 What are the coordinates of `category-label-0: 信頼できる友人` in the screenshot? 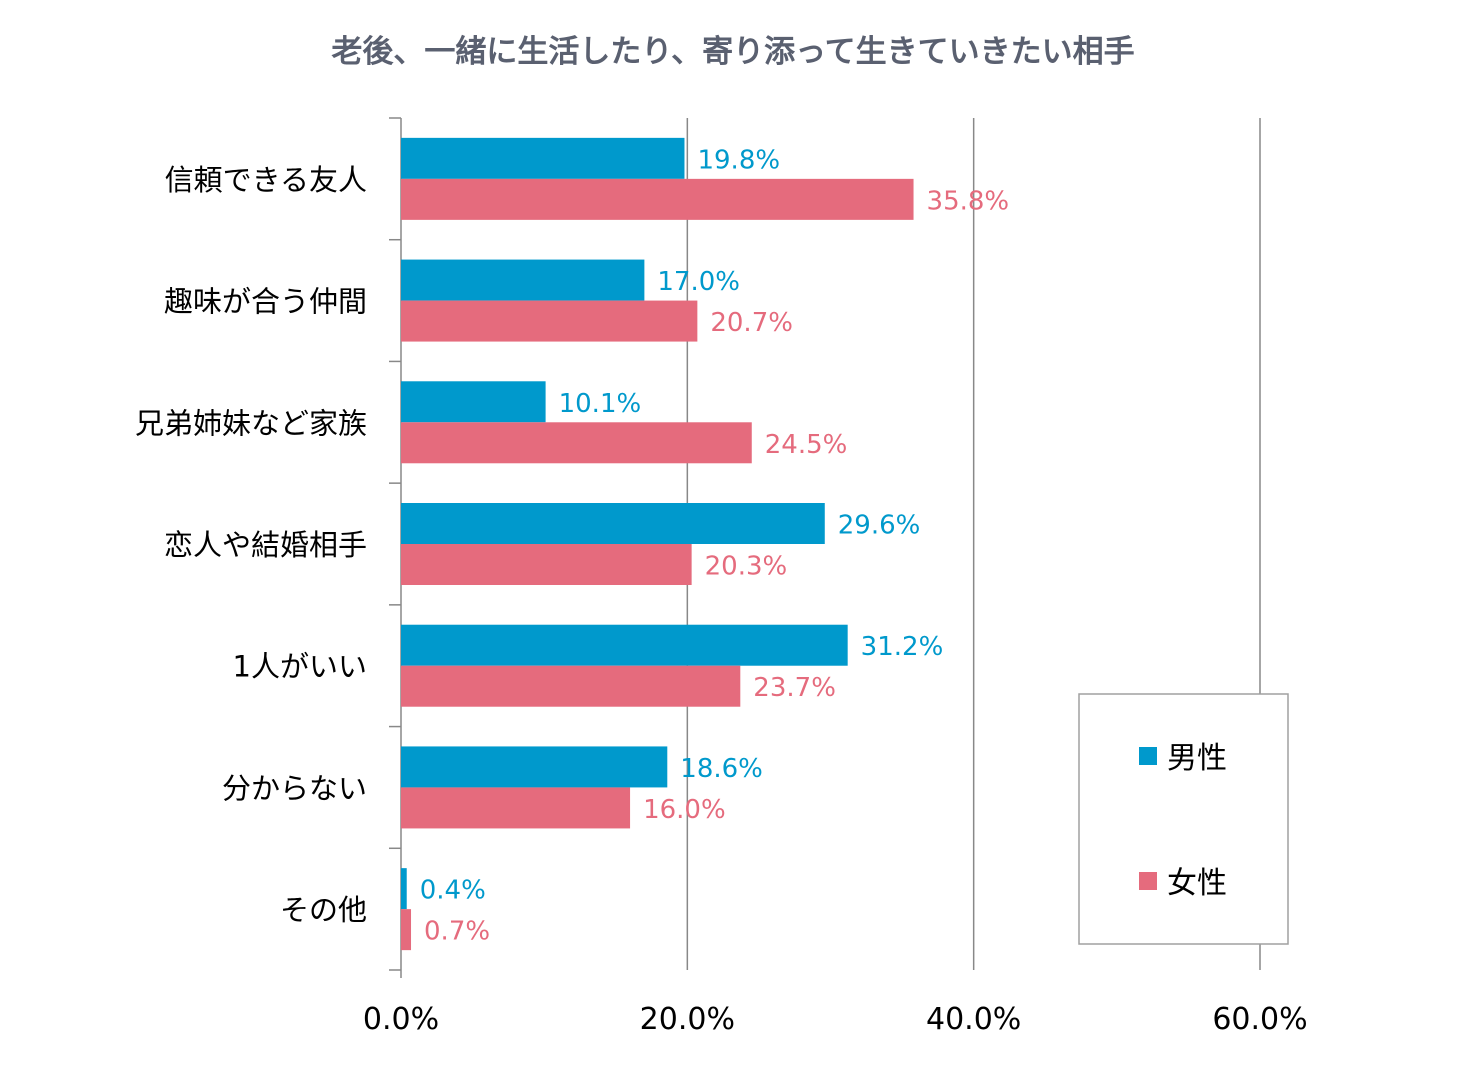 It's located at (266, 180).